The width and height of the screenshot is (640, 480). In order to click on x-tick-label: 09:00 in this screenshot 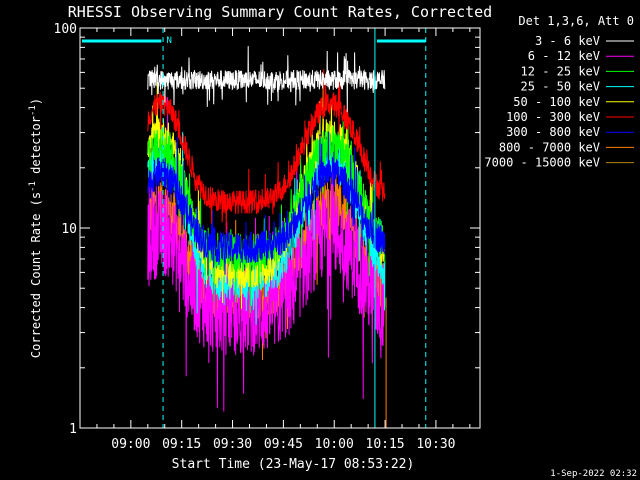, I will do `click(130, 444)`.